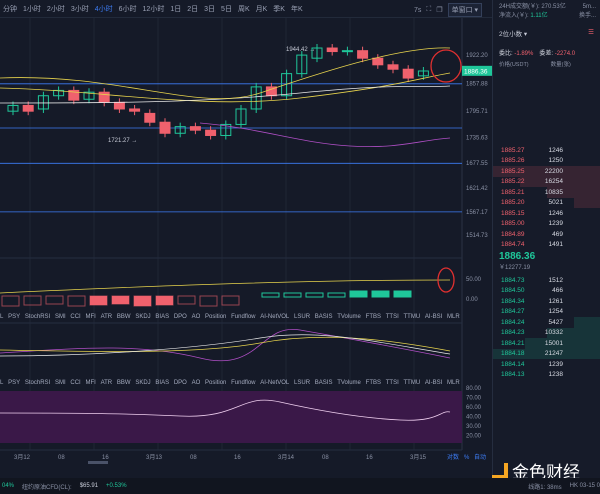 The image size is (600, 494). Describe the element at coordinates (480, 457) in the screenshot. I see `axis-control-auto: 自动` at that location.